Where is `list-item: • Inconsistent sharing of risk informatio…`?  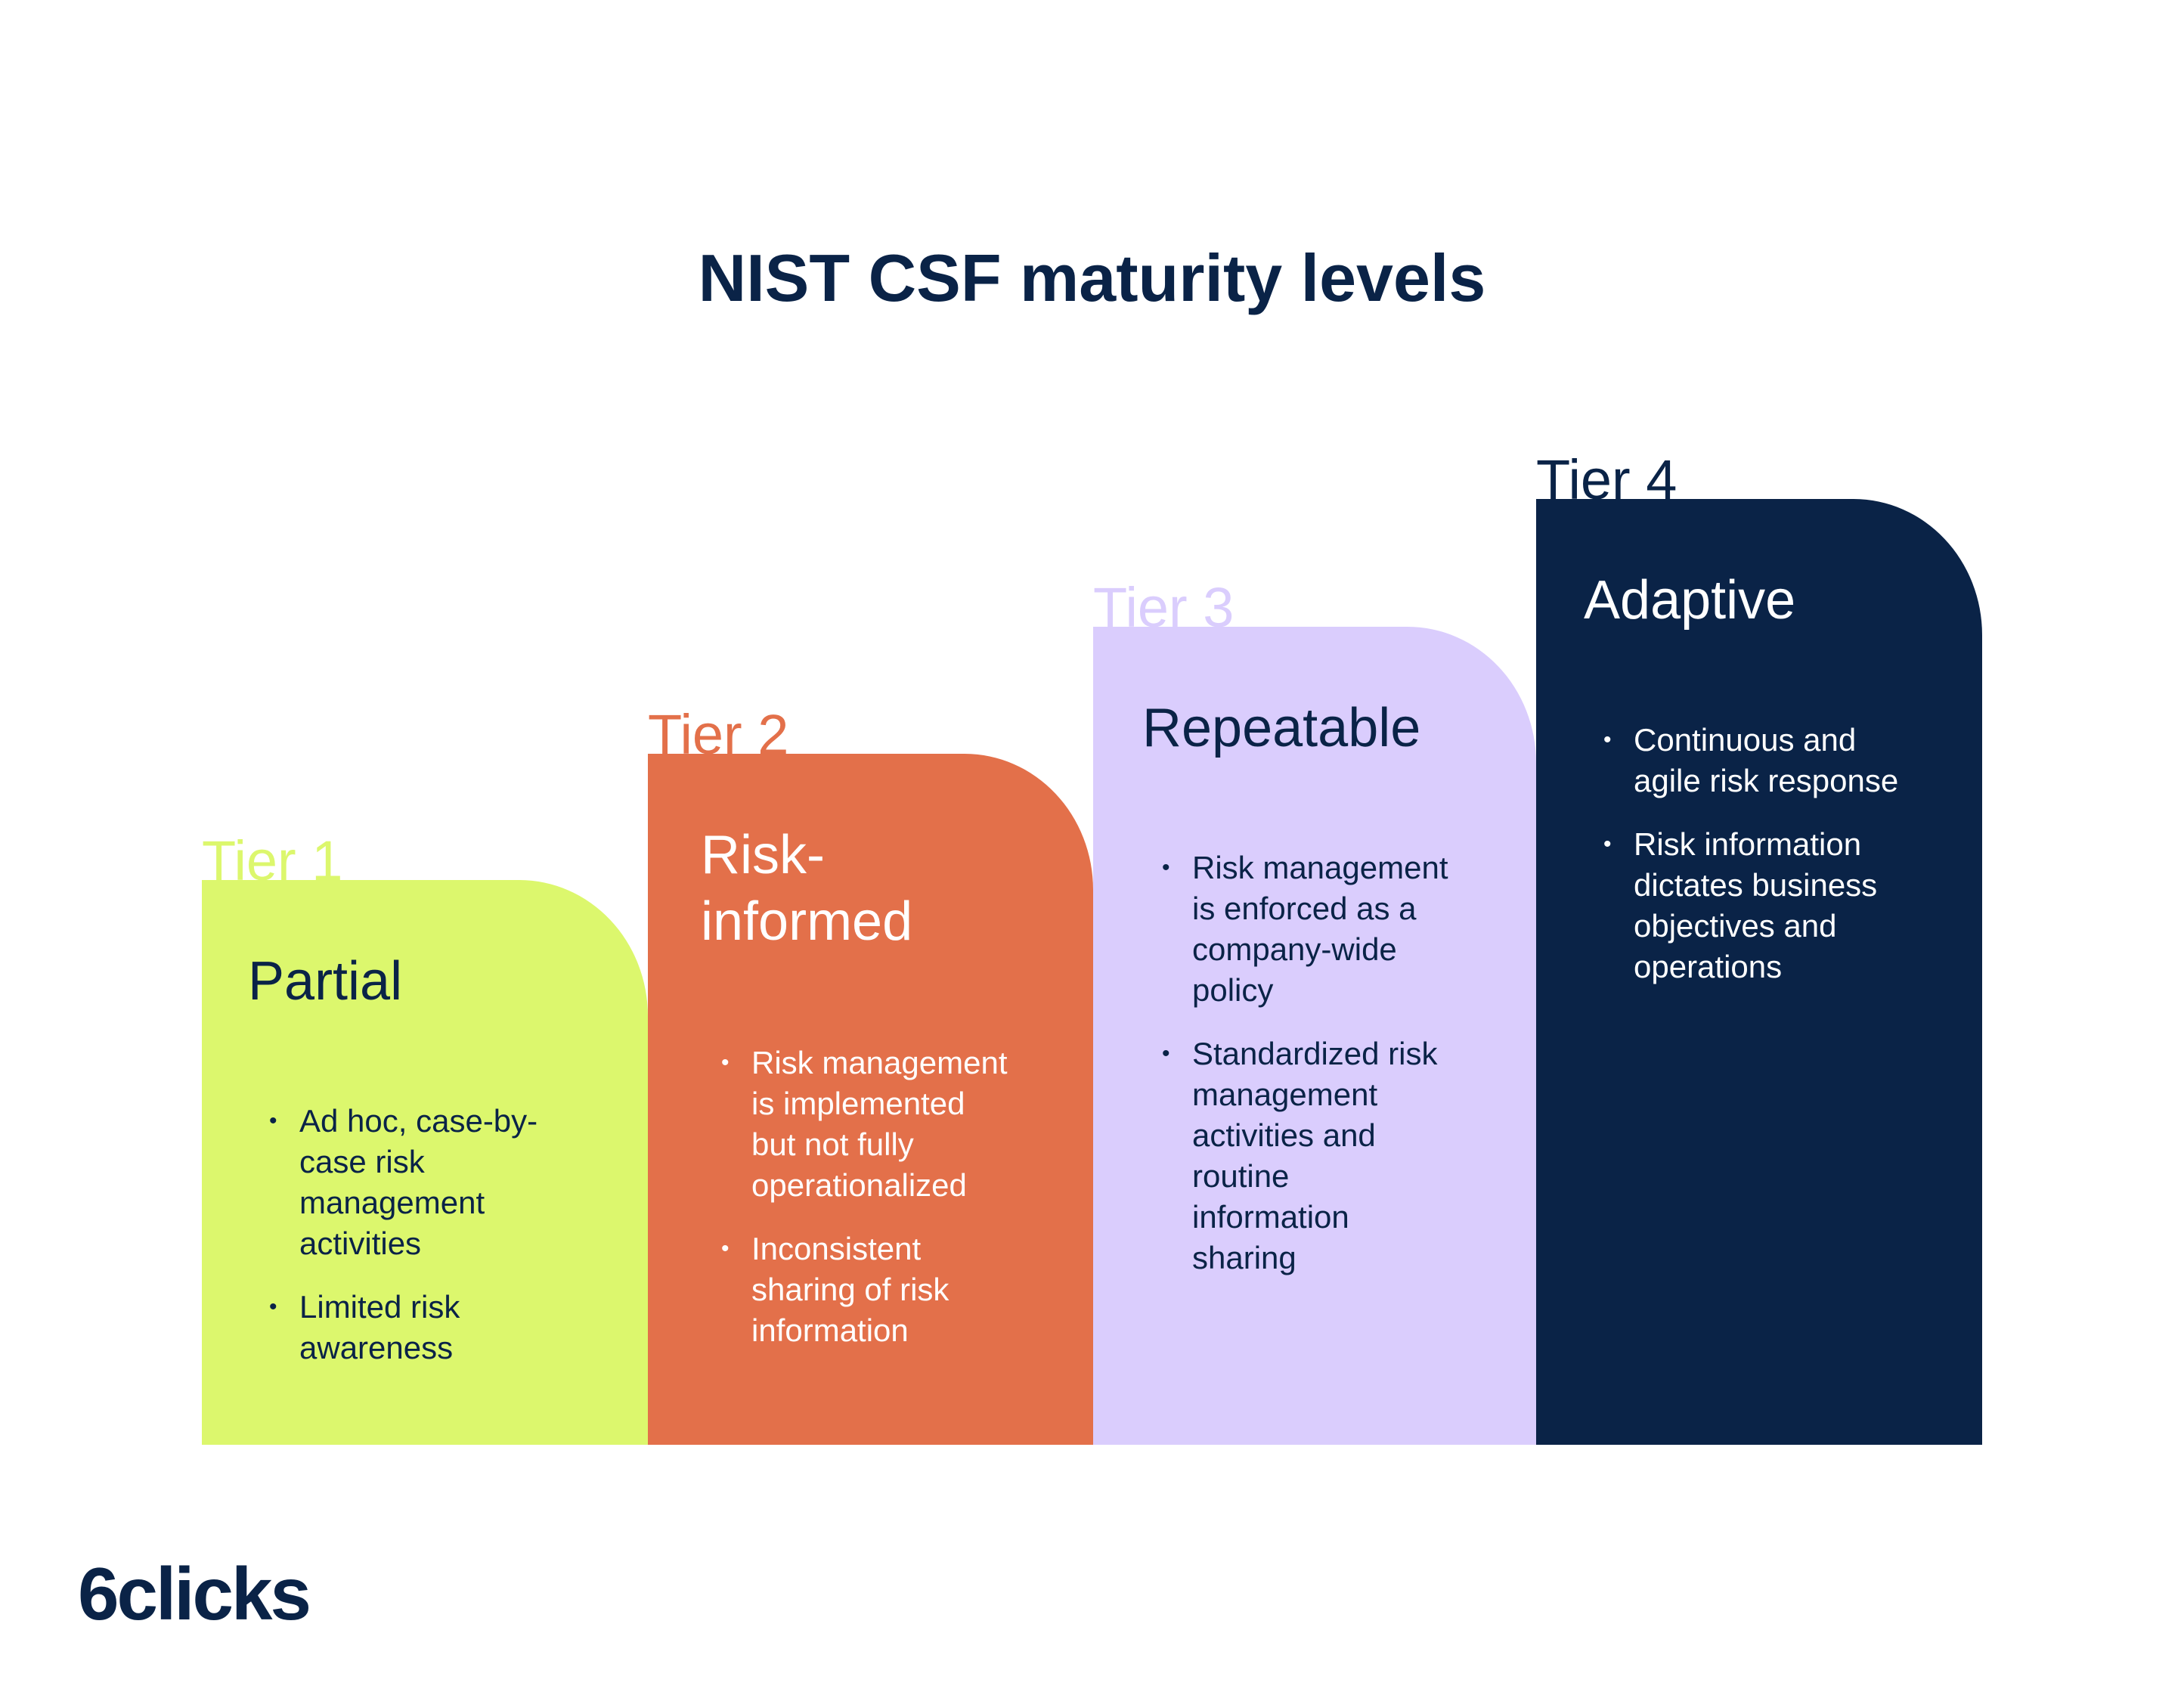
list-item: • Inconsistent sharing of risk informatio… is located at coordinates (864, 1290).